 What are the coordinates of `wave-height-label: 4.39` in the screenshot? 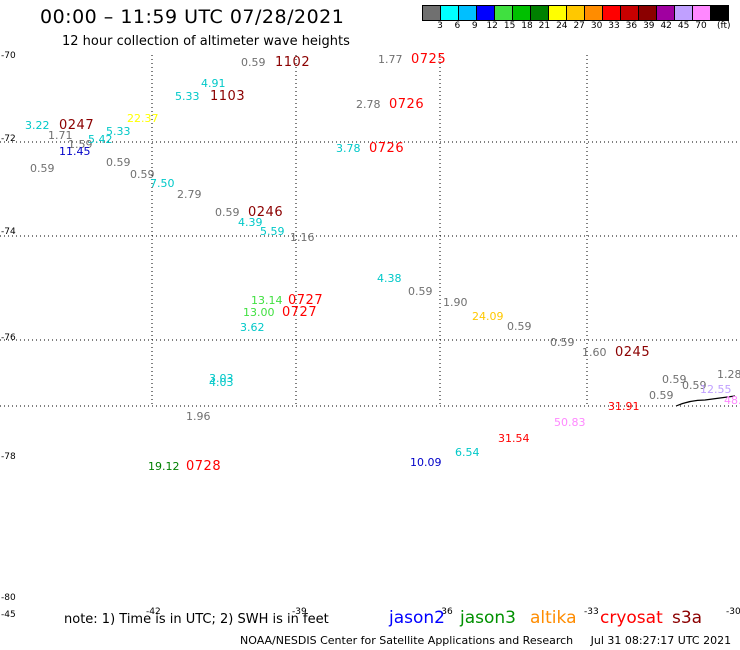 It's located at (250, 222).